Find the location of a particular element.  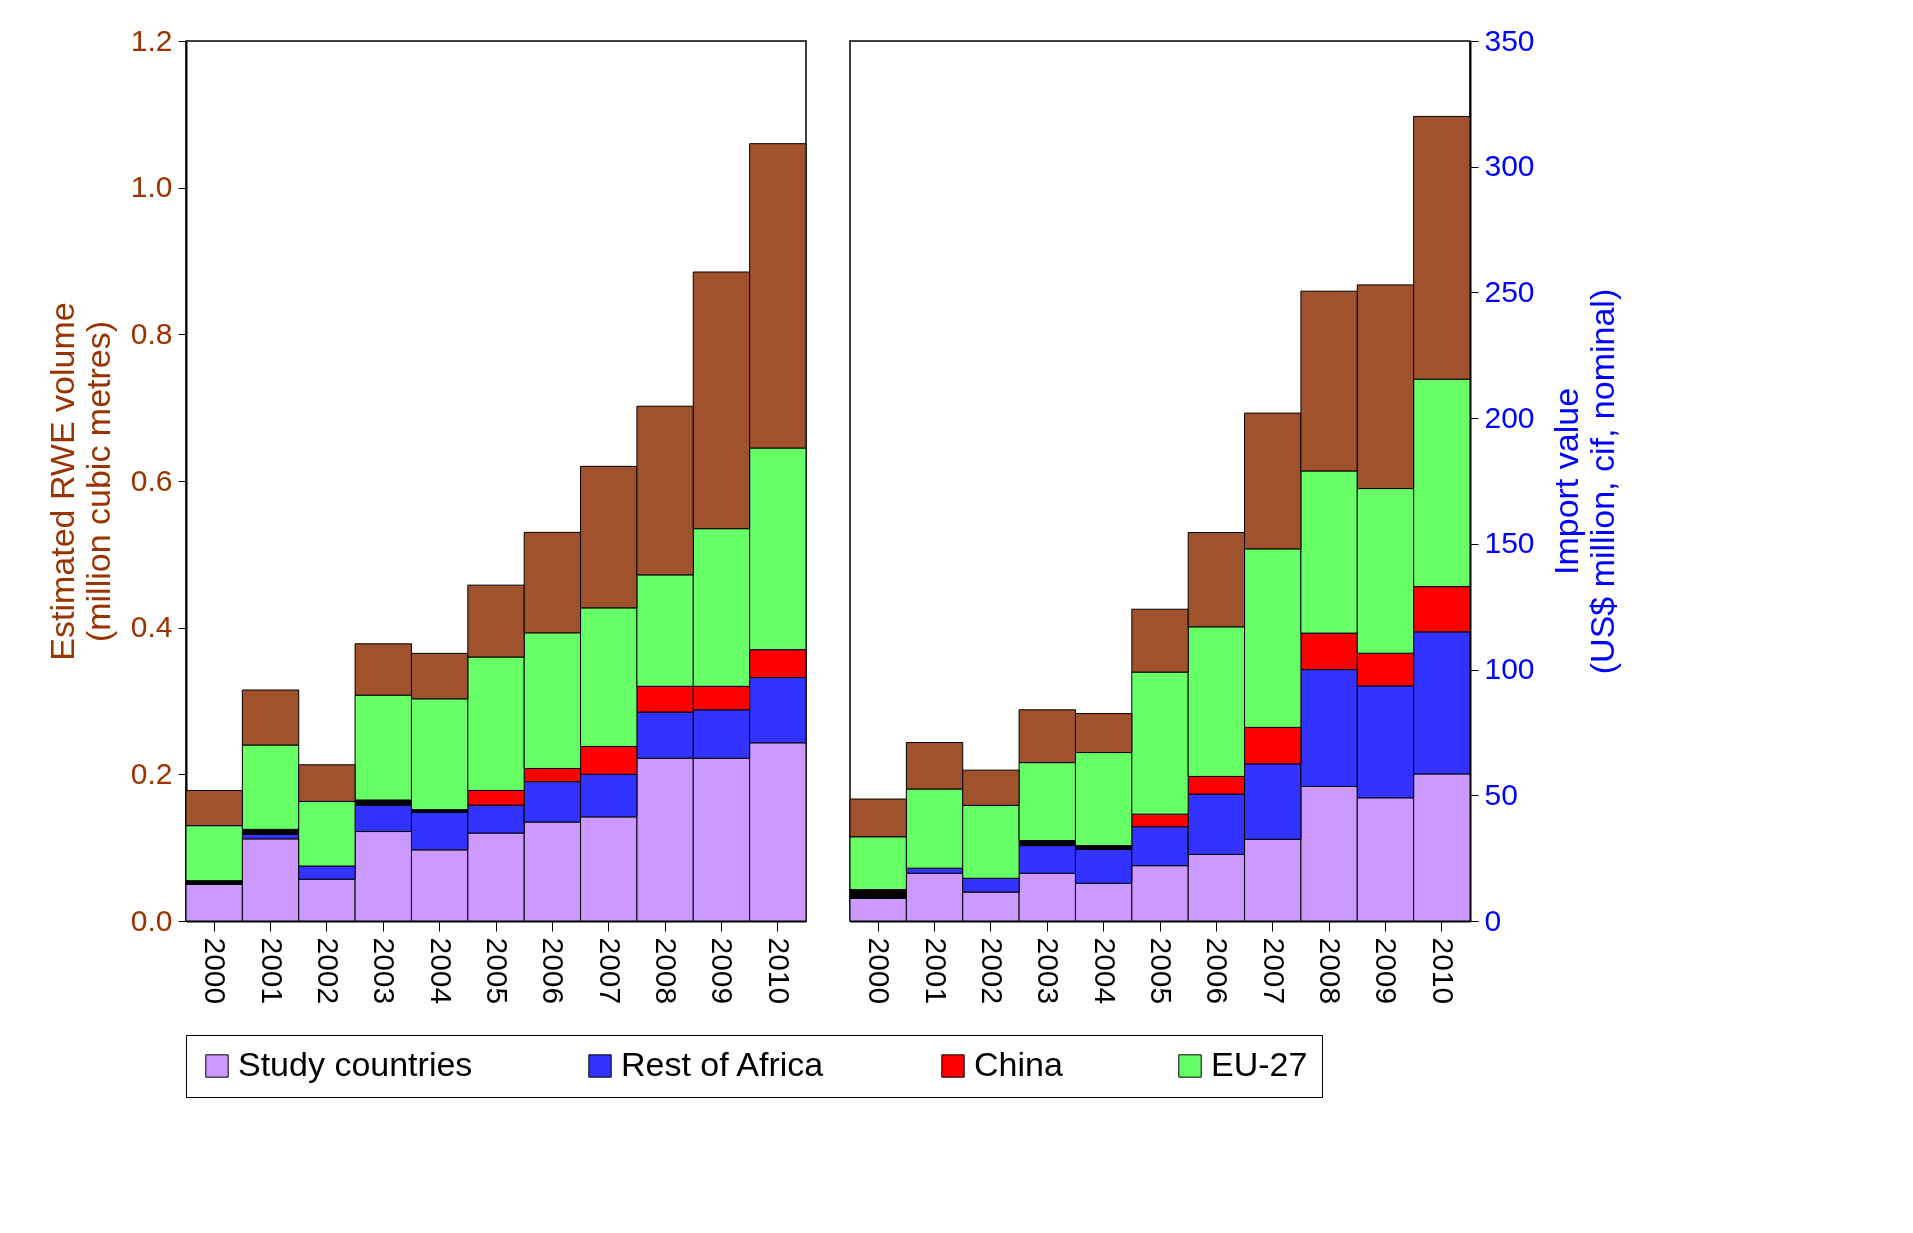

y-tick-label: 0.8 is located at coordinates (151, 333).